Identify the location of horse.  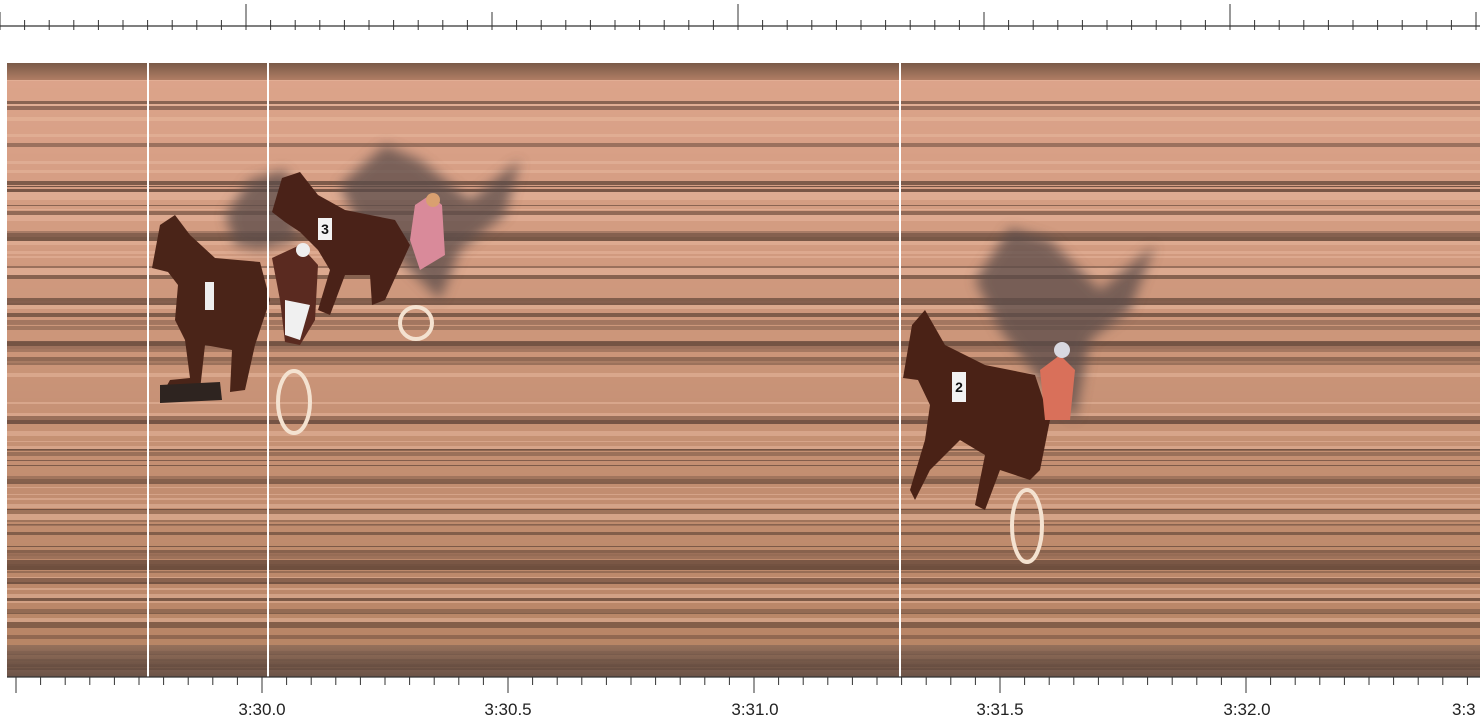
(295, 339).